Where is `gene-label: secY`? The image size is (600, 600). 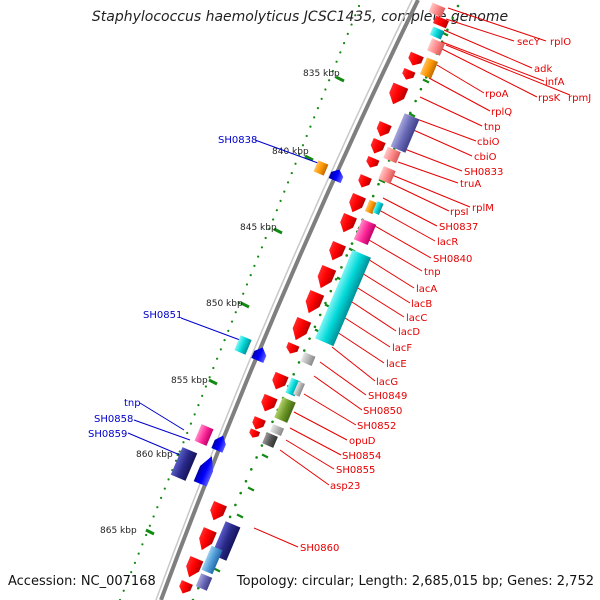
gene-label: secY is located at coordinates (529, 42).